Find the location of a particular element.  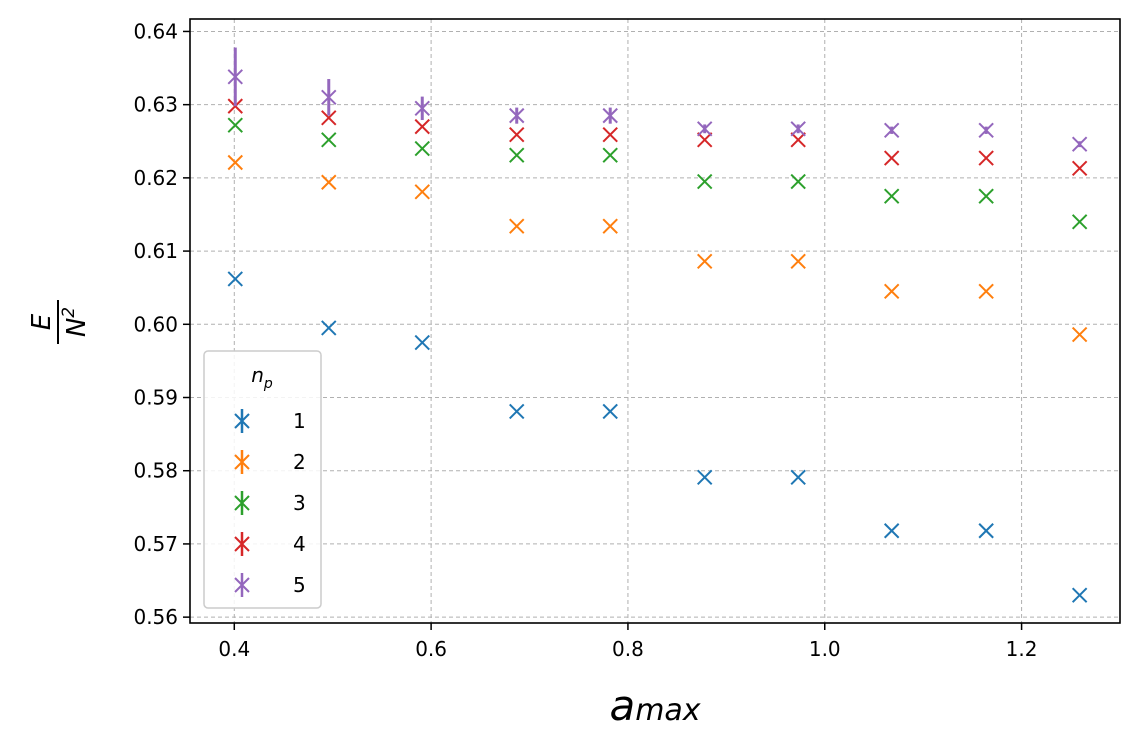

legend-label: 5 is located at coordinates (299, 585).